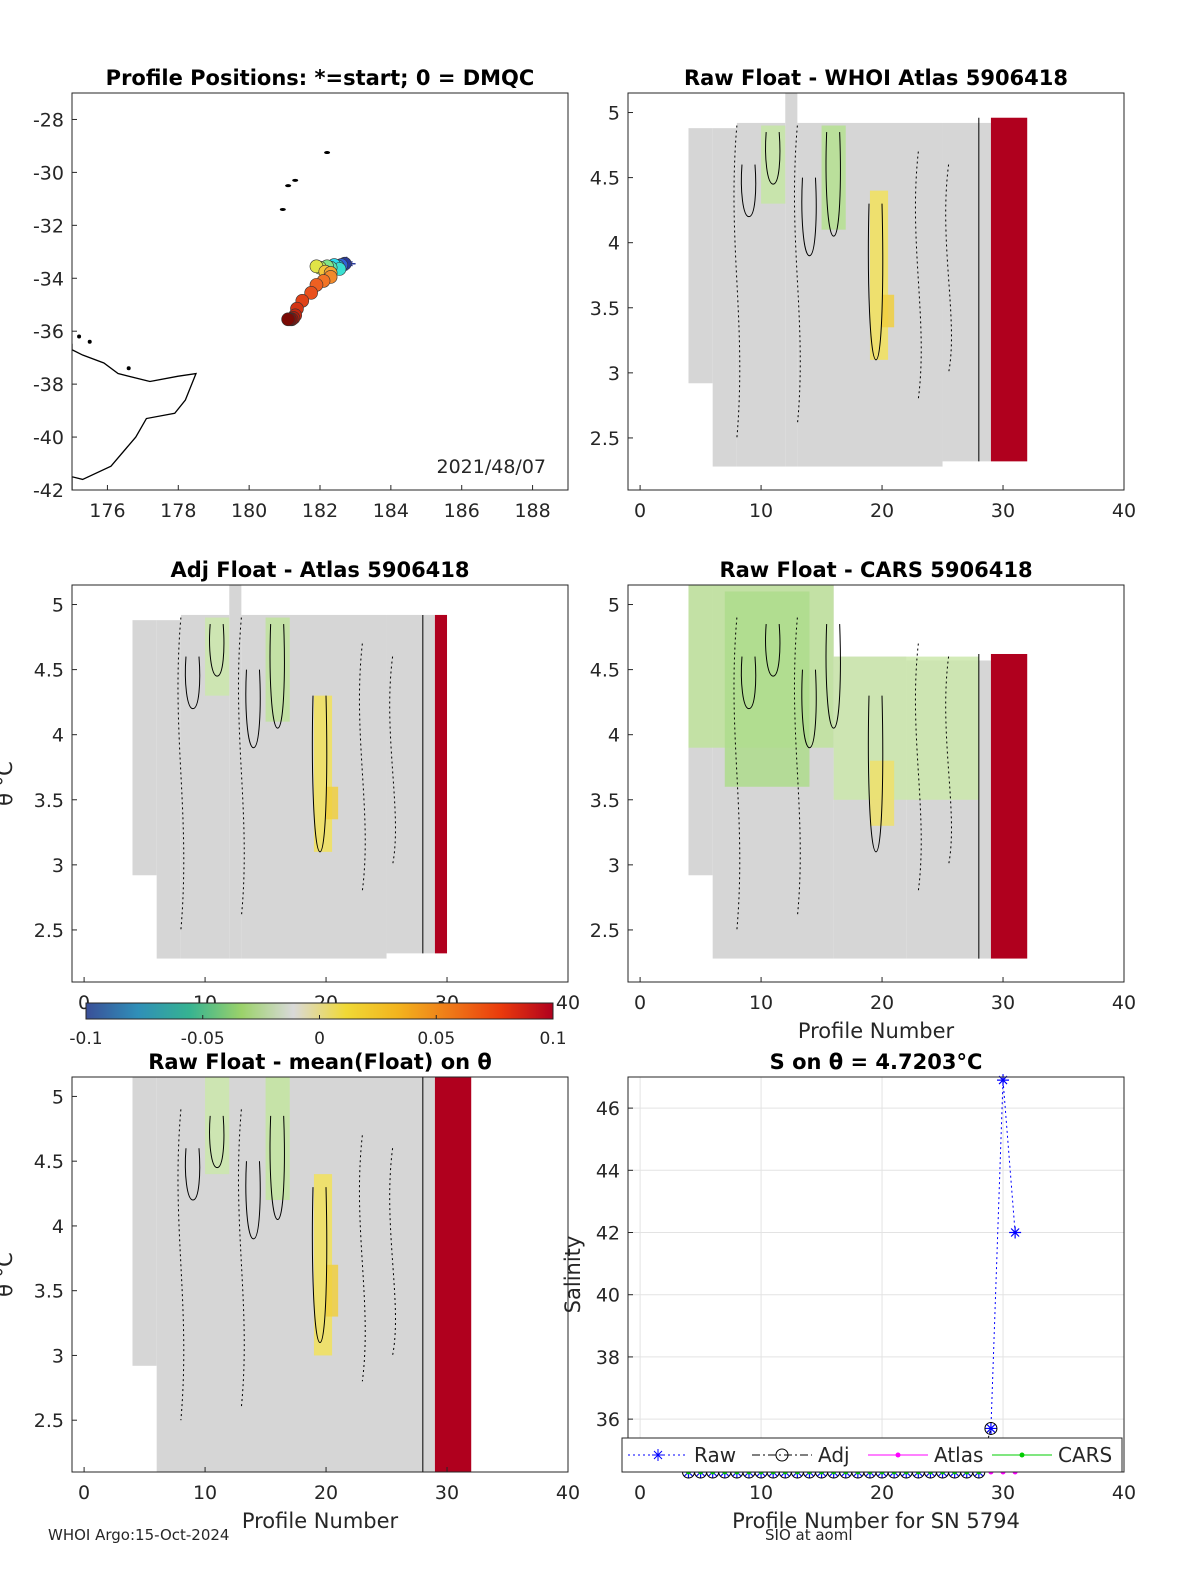 The height and width of the screenshot is (1575, 1200). I want to click on colorbar-tick-label: -0.05, so click(203, 1039).